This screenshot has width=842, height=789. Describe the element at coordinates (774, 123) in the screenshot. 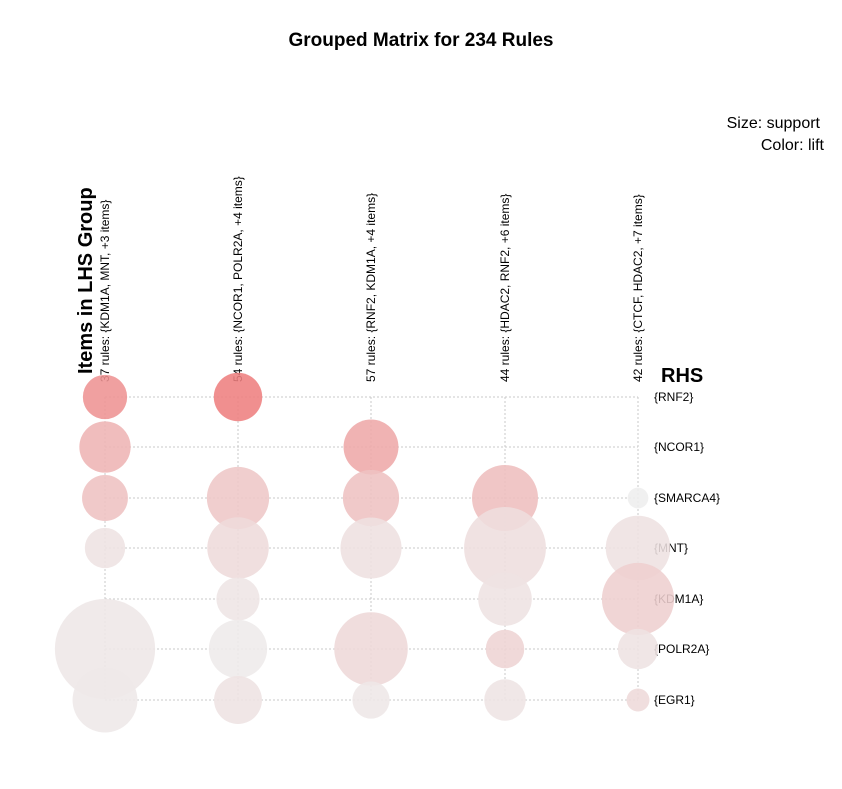

I see `size-legend-label: Size: support` at that location.